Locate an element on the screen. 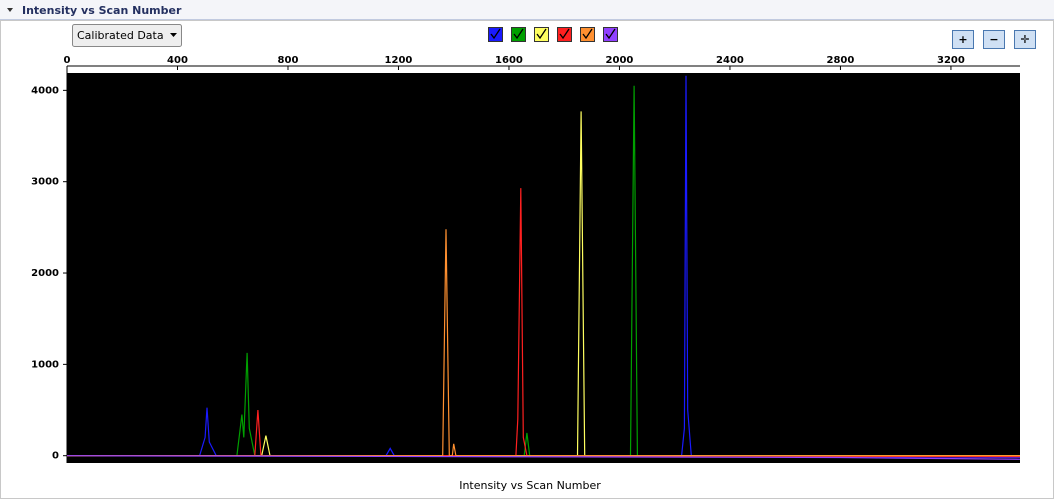  y-tick-label: 4000 is located at coordinates (45, 90).